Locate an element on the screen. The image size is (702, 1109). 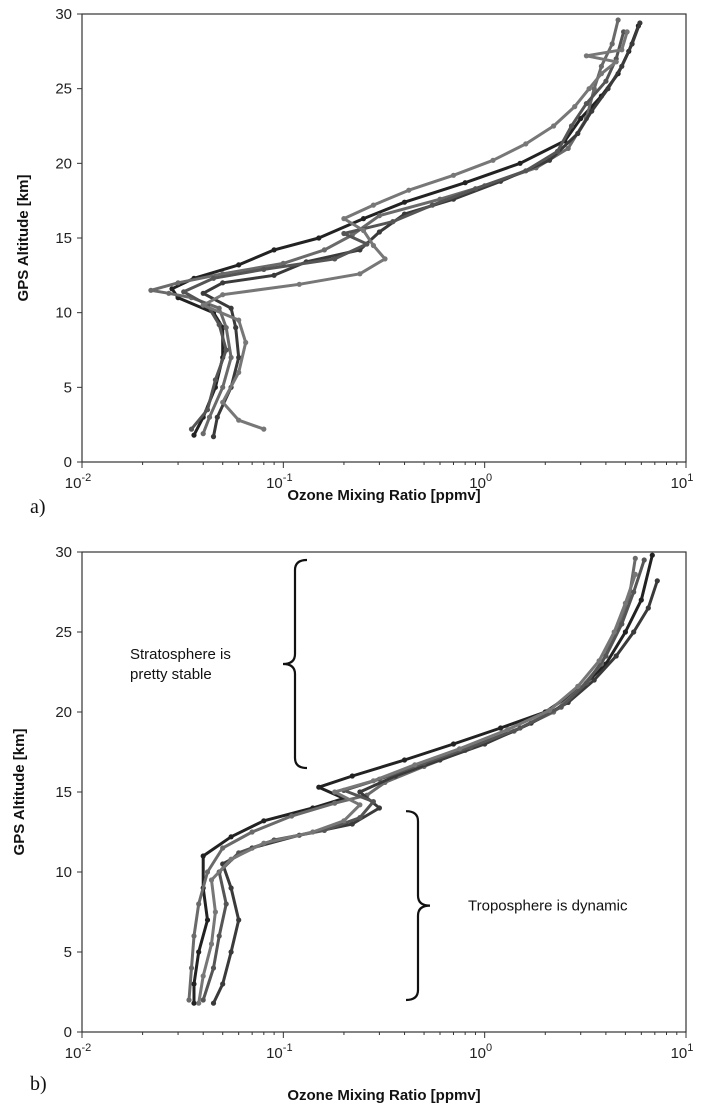
y-tick-label: 25 is located at coordinates (63, 89).